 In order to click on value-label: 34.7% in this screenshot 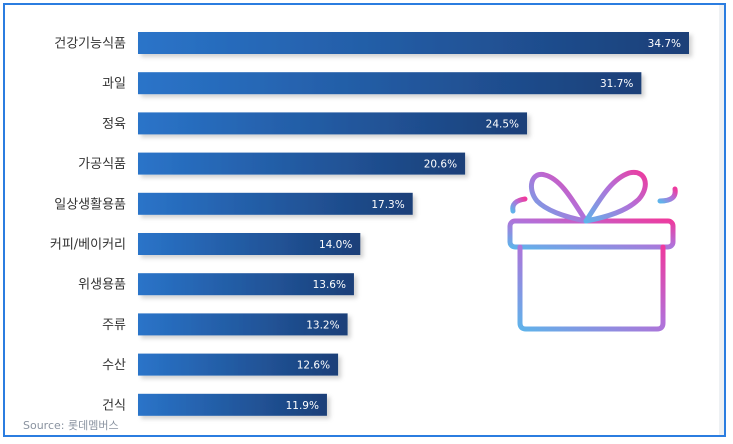, I will do `click(664, 44)`.